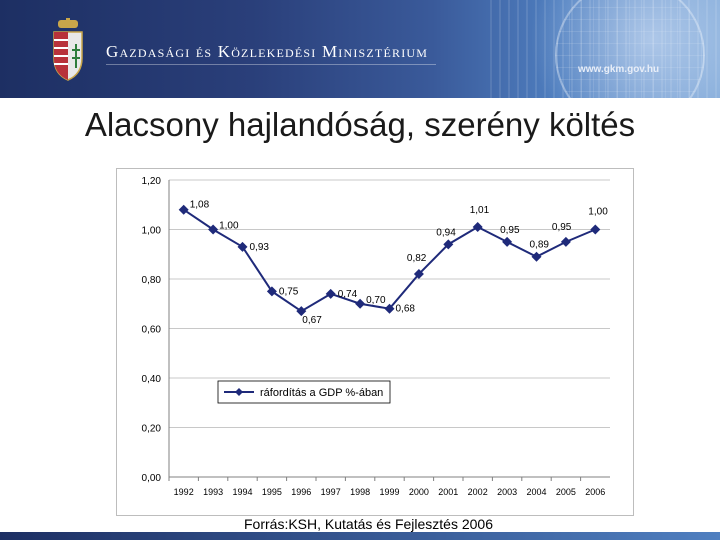 This screenshot has width=720, height=540. Describe the element at coordinates (605, 49) in the screenshot. I see `banner-pattern` at that location.